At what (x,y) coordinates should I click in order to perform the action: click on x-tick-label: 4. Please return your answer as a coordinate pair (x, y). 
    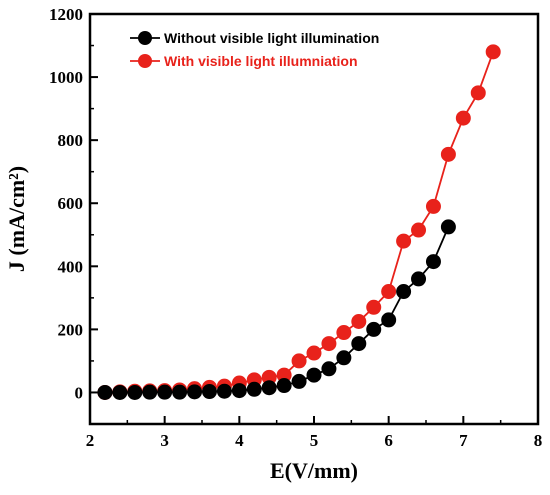
    Looking at the image, I should click on (239, 440).